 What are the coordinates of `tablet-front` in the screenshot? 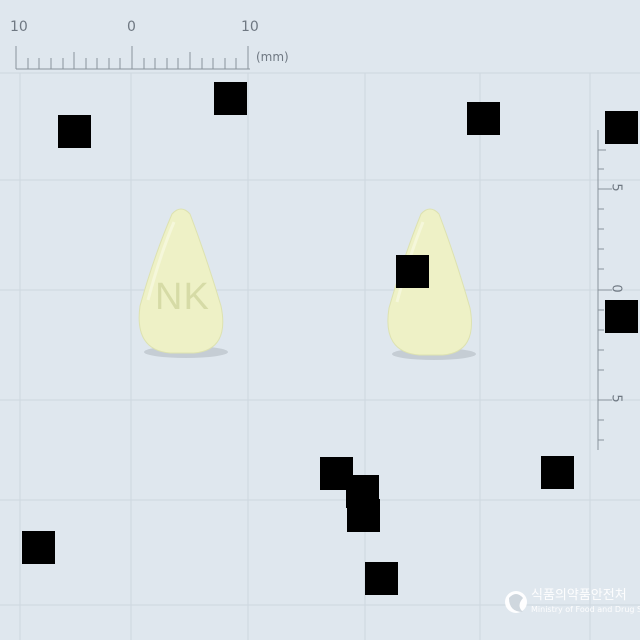 It's located at (181, 281).